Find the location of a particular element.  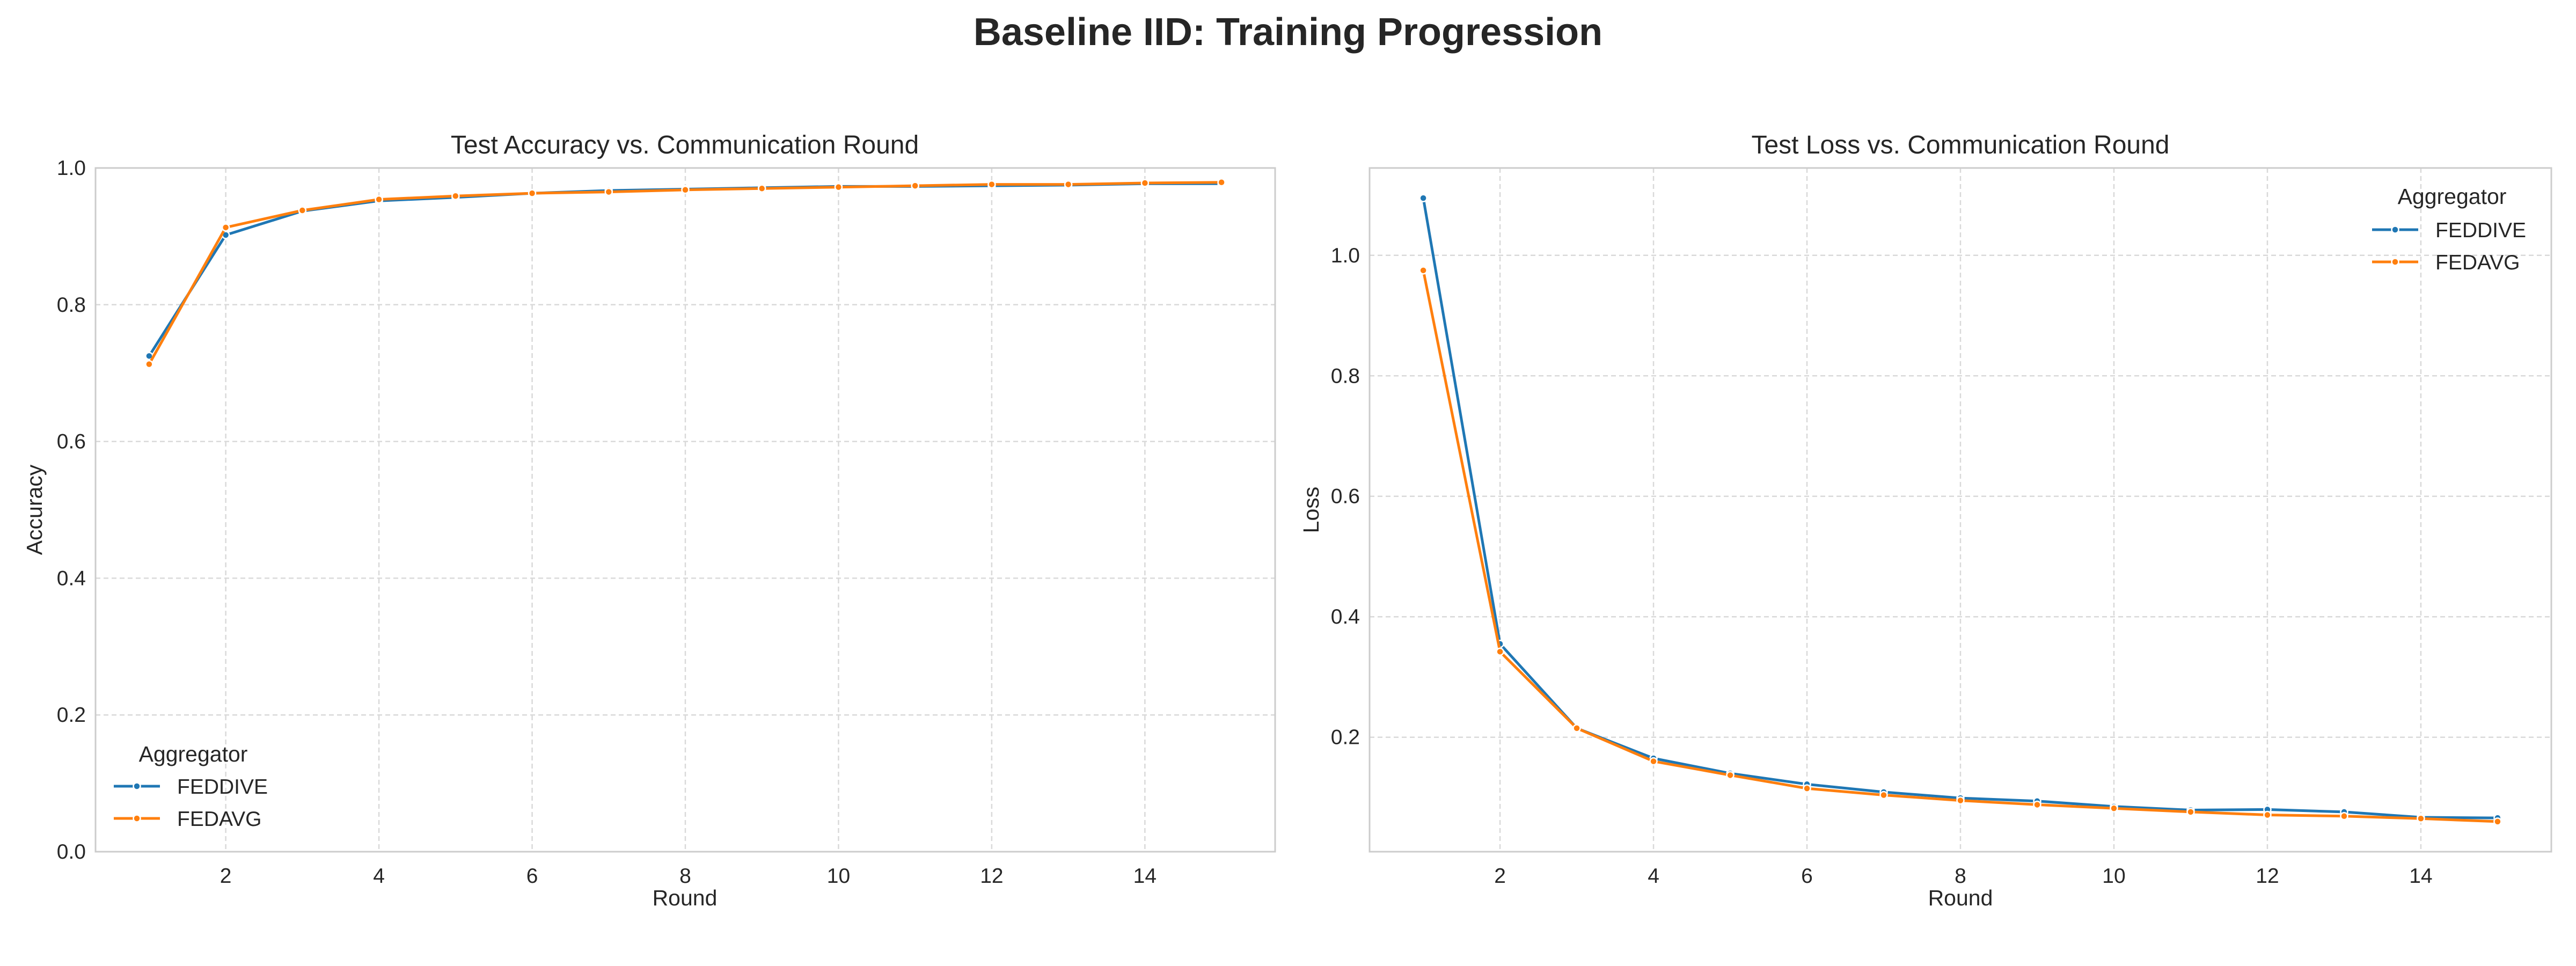

accuracy-legend: Aggregator FEDDIVE FEDAVG is located at coordinates (191, 786).